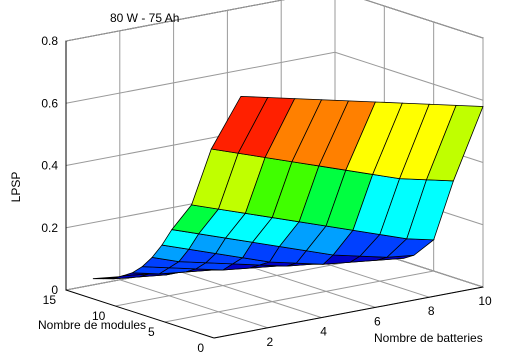  I want to click on z-tick-label: 0.2, so click(49, 228).